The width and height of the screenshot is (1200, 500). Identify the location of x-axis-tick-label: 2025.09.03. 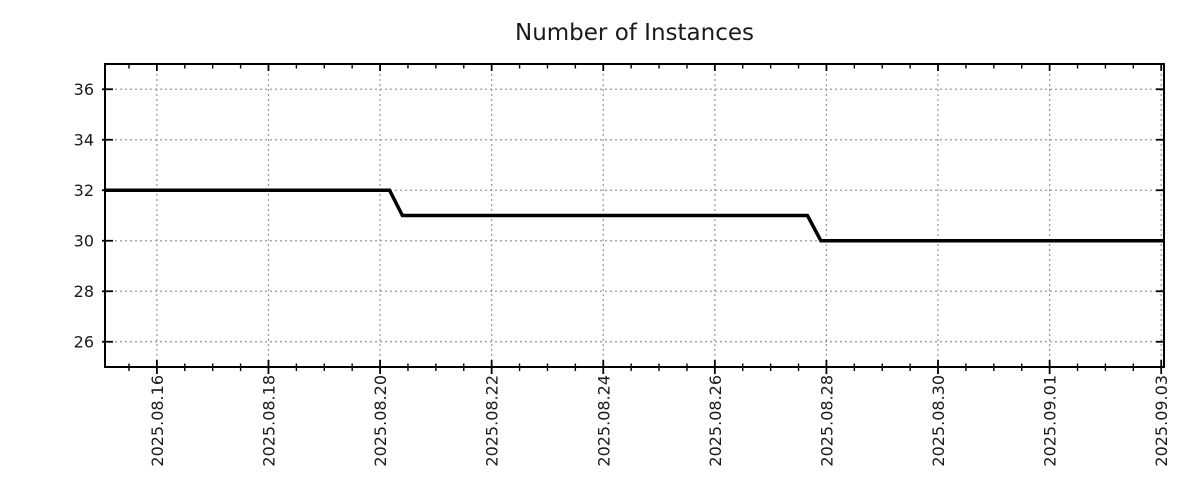
(1161, 421).